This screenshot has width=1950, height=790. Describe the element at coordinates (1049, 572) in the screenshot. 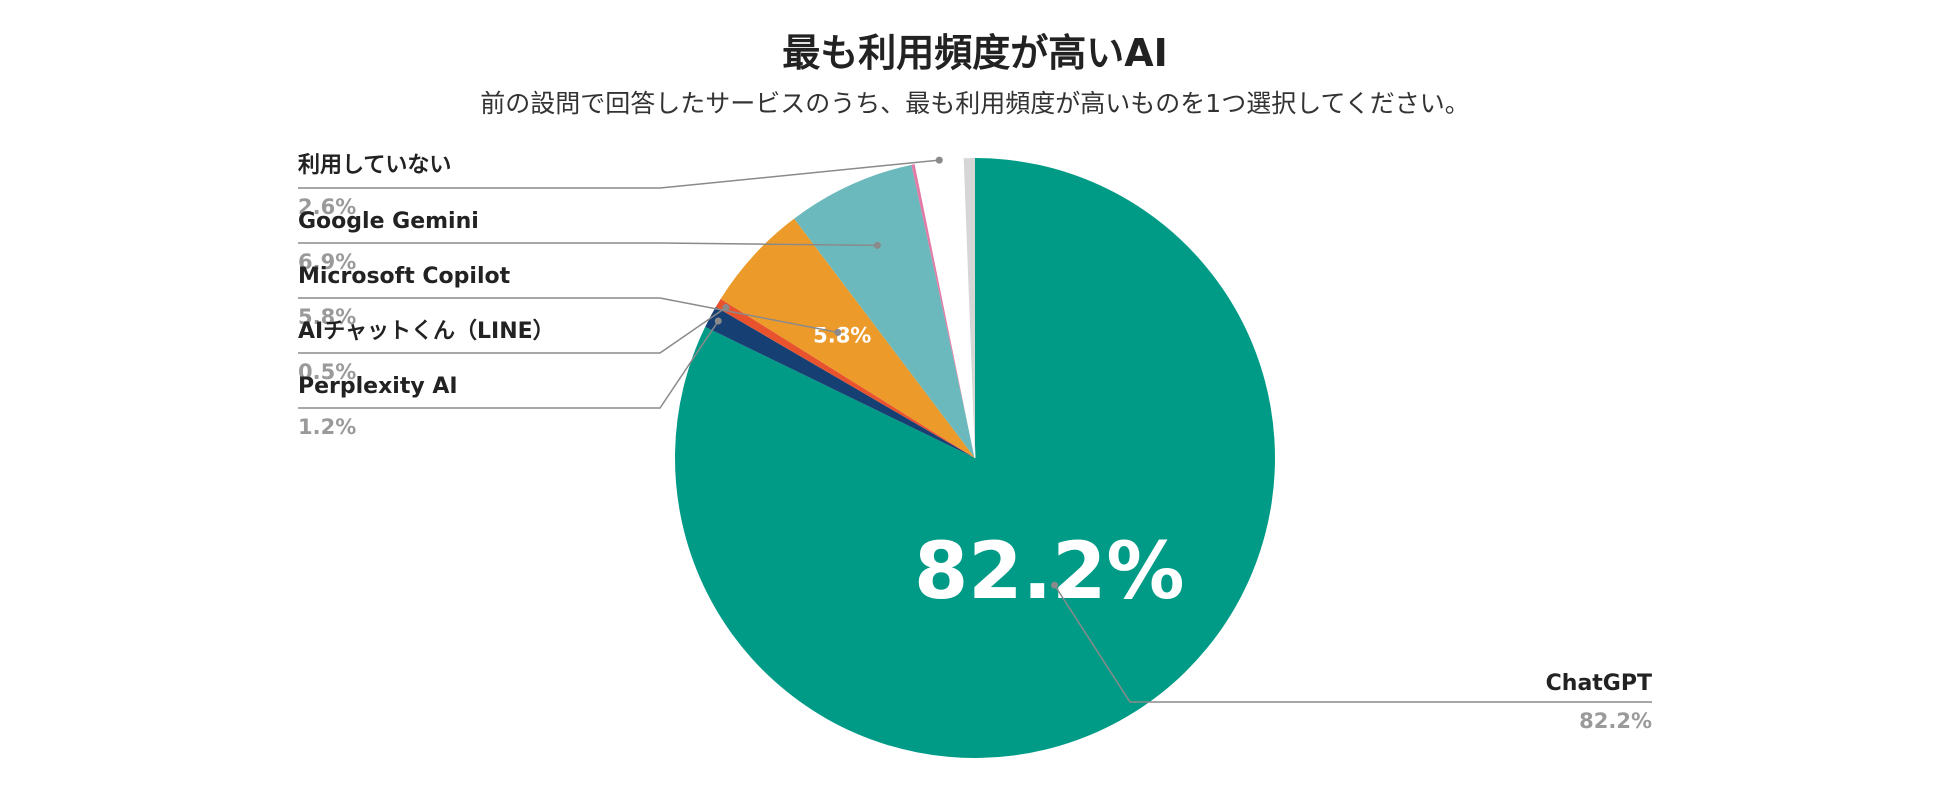

I see `slice-value-label: 82.2%` at that location.